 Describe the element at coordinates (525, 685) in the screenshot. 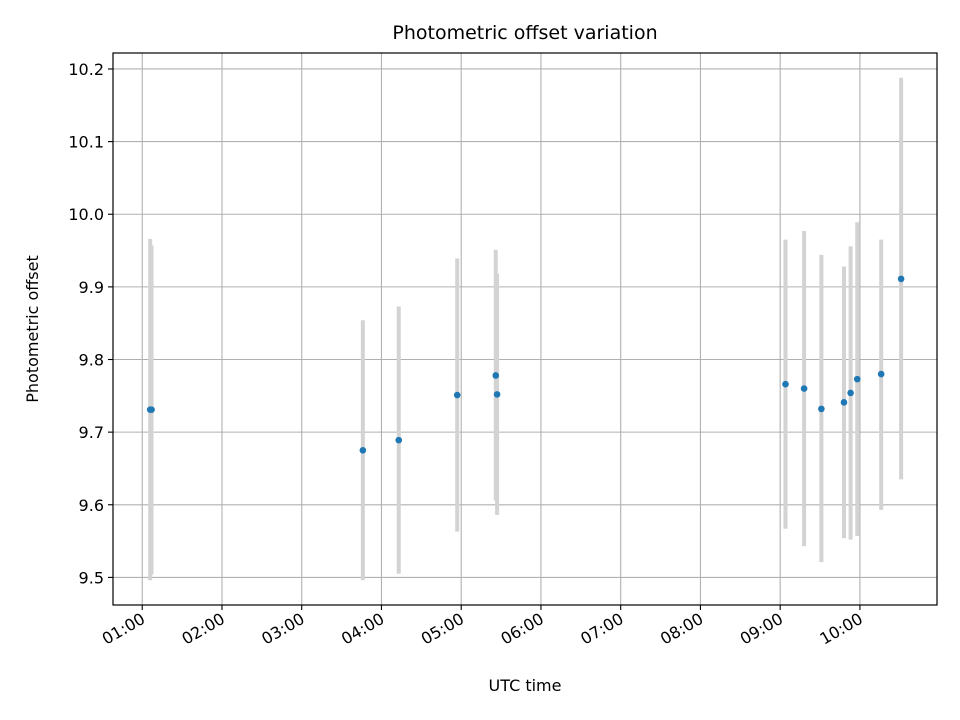

I see `x-axis-label: UTC time` at that location.